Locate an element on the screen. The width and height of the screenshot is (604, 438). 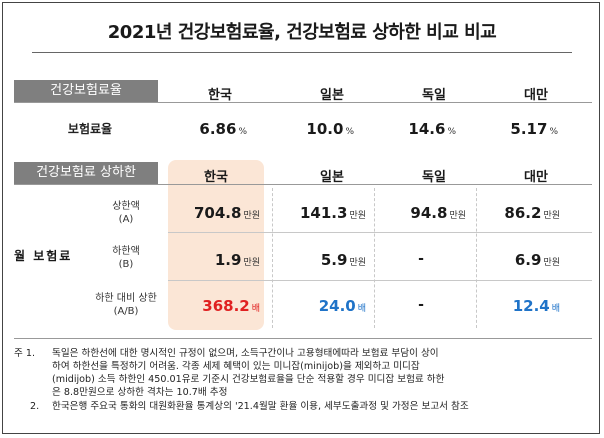
floor-germany: - is located at coordinates (421, 259).